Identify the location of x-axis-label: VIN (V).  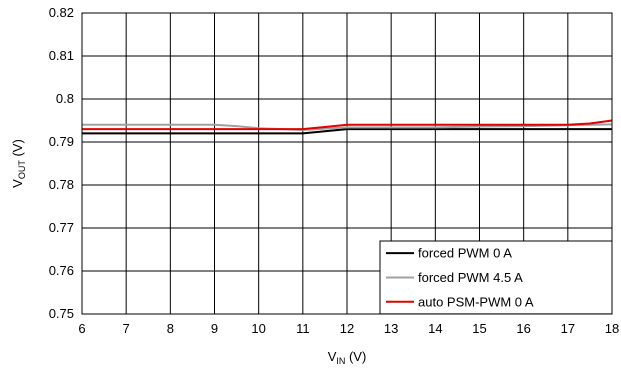
(347, 357).